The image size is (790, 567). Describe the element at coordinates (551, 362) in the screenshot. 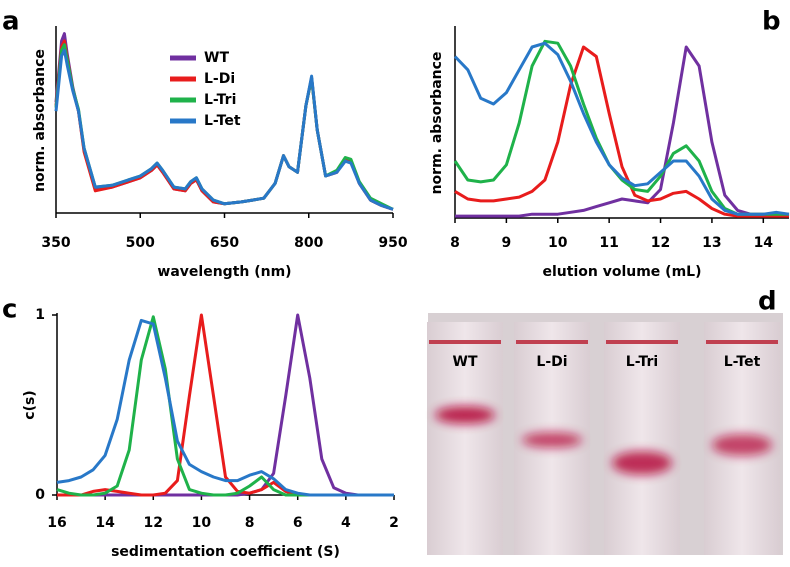

I see `lane-label: L-Di` at that location.